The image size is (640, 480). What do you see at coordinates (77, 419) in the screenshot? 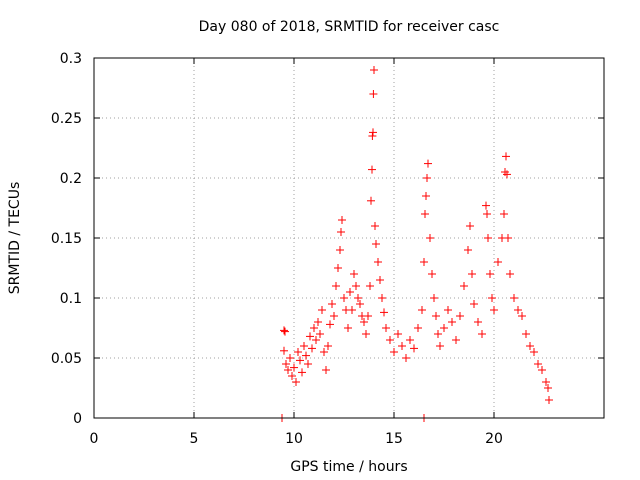
I see `y-tick-label: 0` at bounding box center [77, 419].